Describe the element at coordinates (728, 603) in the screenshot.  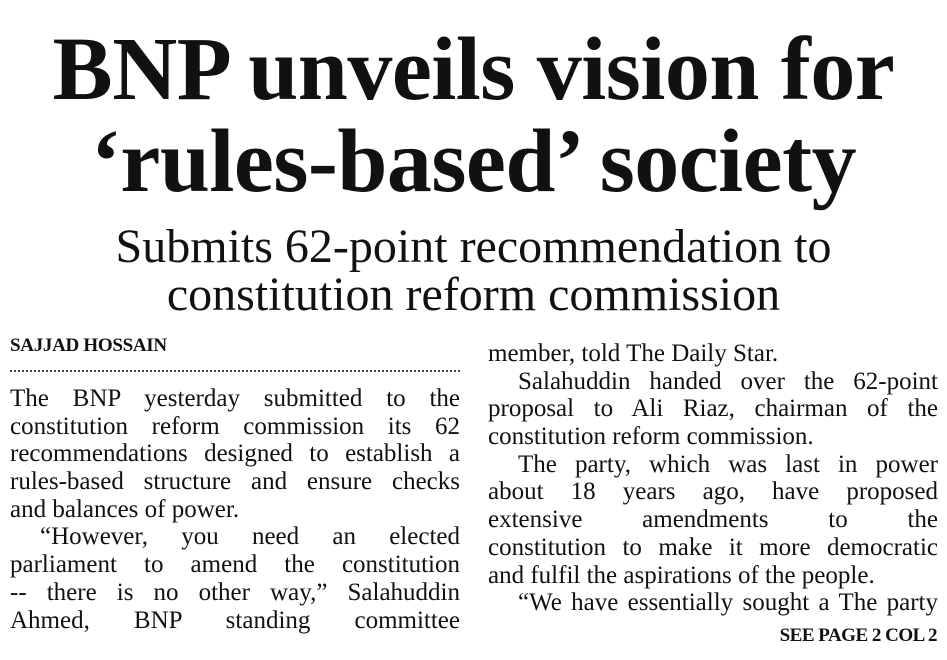
I see `article-text-line: “We have essentially sought a The party` at that location.